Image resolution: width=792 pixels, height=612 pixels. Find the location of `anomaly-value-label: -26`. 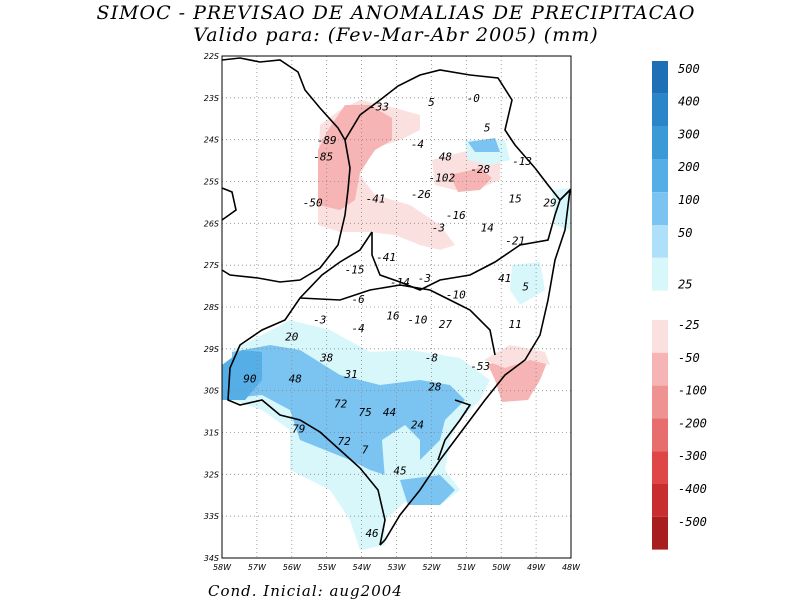

anomaly-value-label: -26 is located at coordinates (421, 194).